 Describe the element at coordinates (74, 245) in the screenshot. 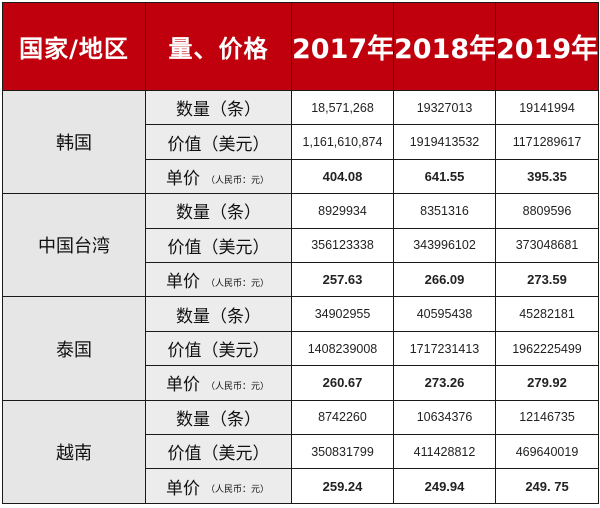

I see `region-name: 中国台湾` at that location.